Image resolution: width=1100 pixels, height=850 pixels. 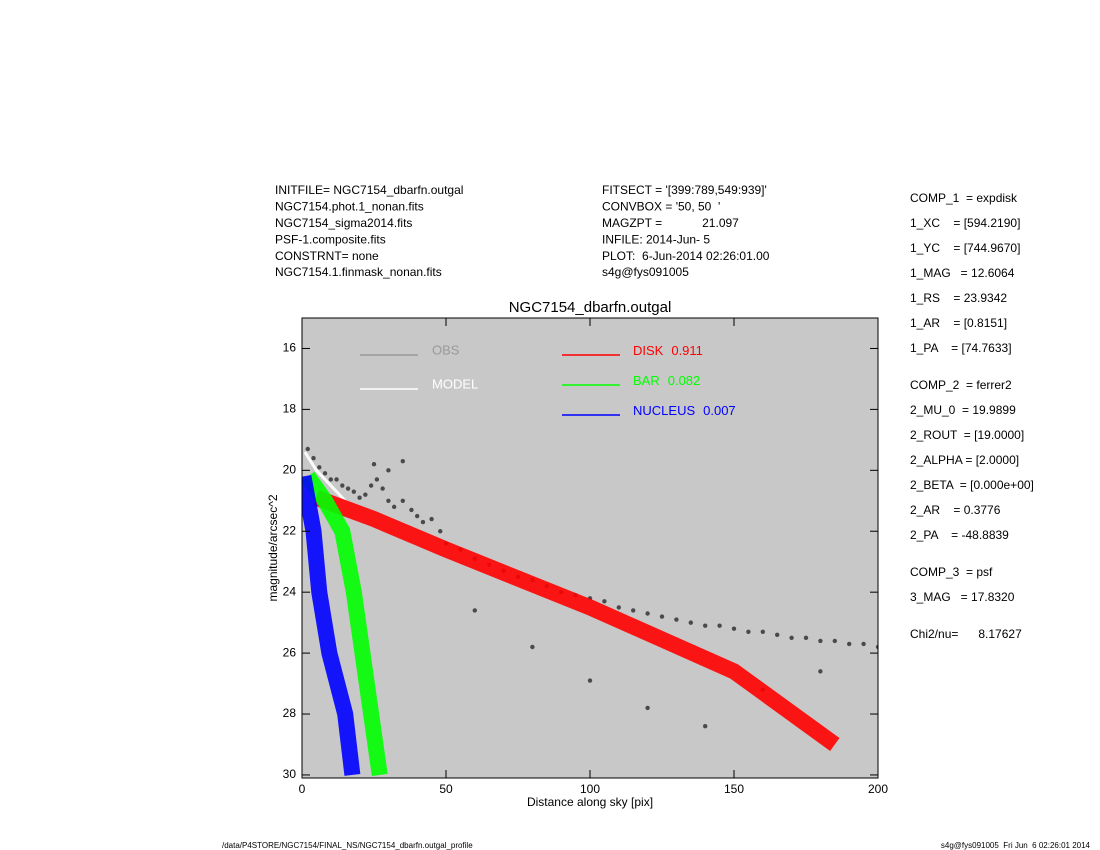 What do you see at coordinates (719, 410) in the screenshot?
I see `legend-fraction: 0.007` at bounding box center [719, 410].